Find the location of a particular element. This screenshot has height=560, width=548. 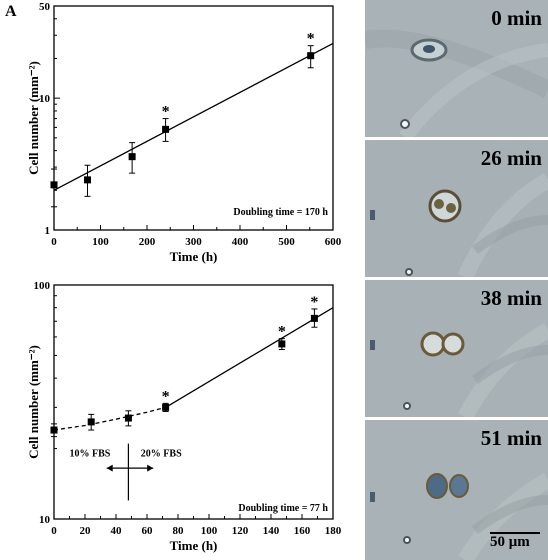

arrowhead-right is located at coordinates (150, 468).